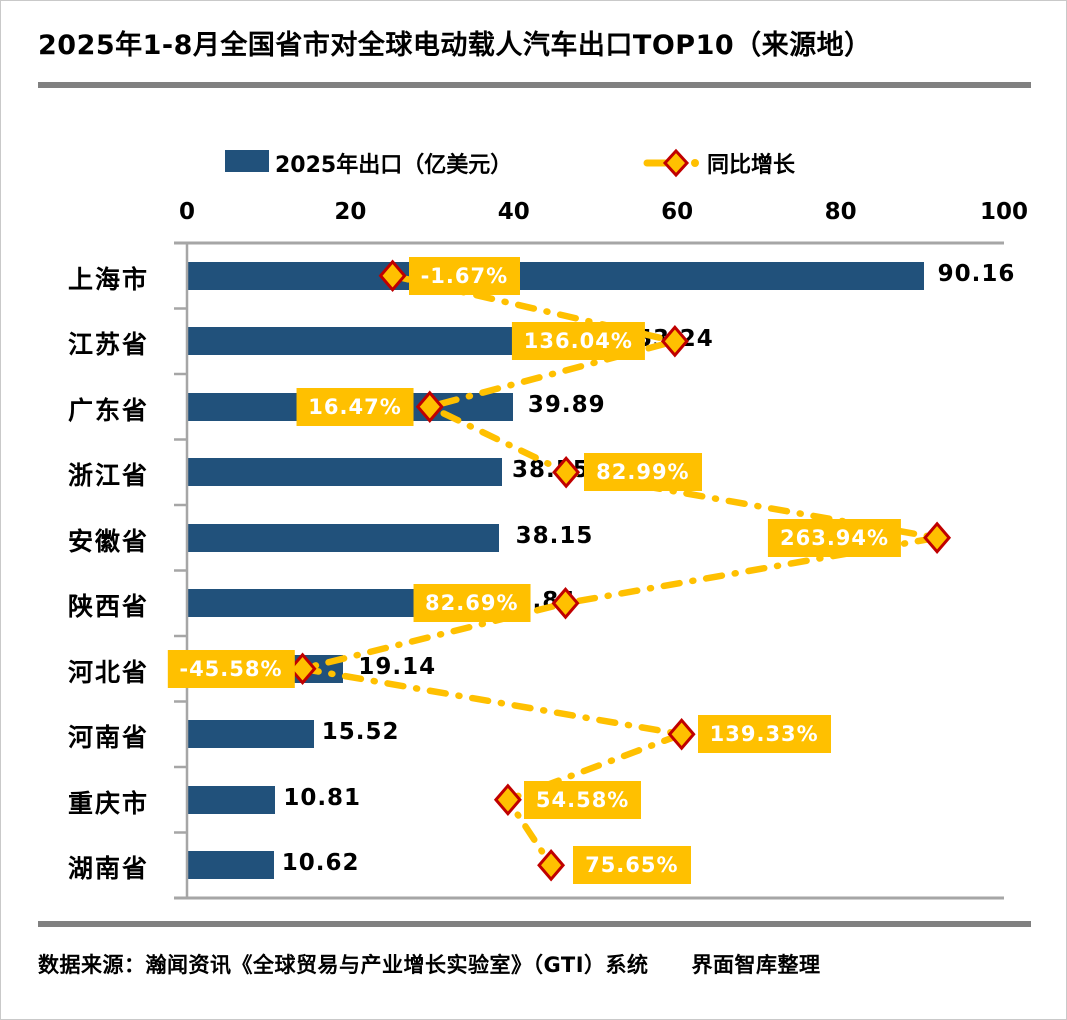 This screenshot has height=1020, width=1067. What do you see at coordinates (455, 45) in the screenshot?
I see `page-title: 2025年1-8月全国省市对全球电动载人汽车出口TOP10（来源地）` at bounding box center [455, 45].